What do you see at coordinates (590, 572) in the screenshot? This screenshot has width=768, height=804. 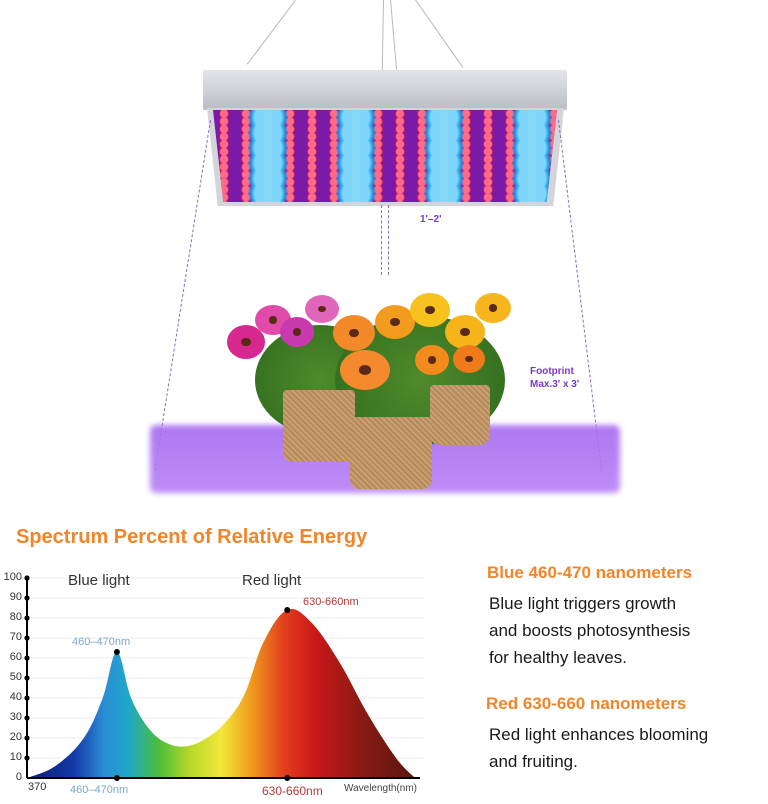 I see `blue-heading: Blue 460-470 nanometers` at bounding box center [590, 572].